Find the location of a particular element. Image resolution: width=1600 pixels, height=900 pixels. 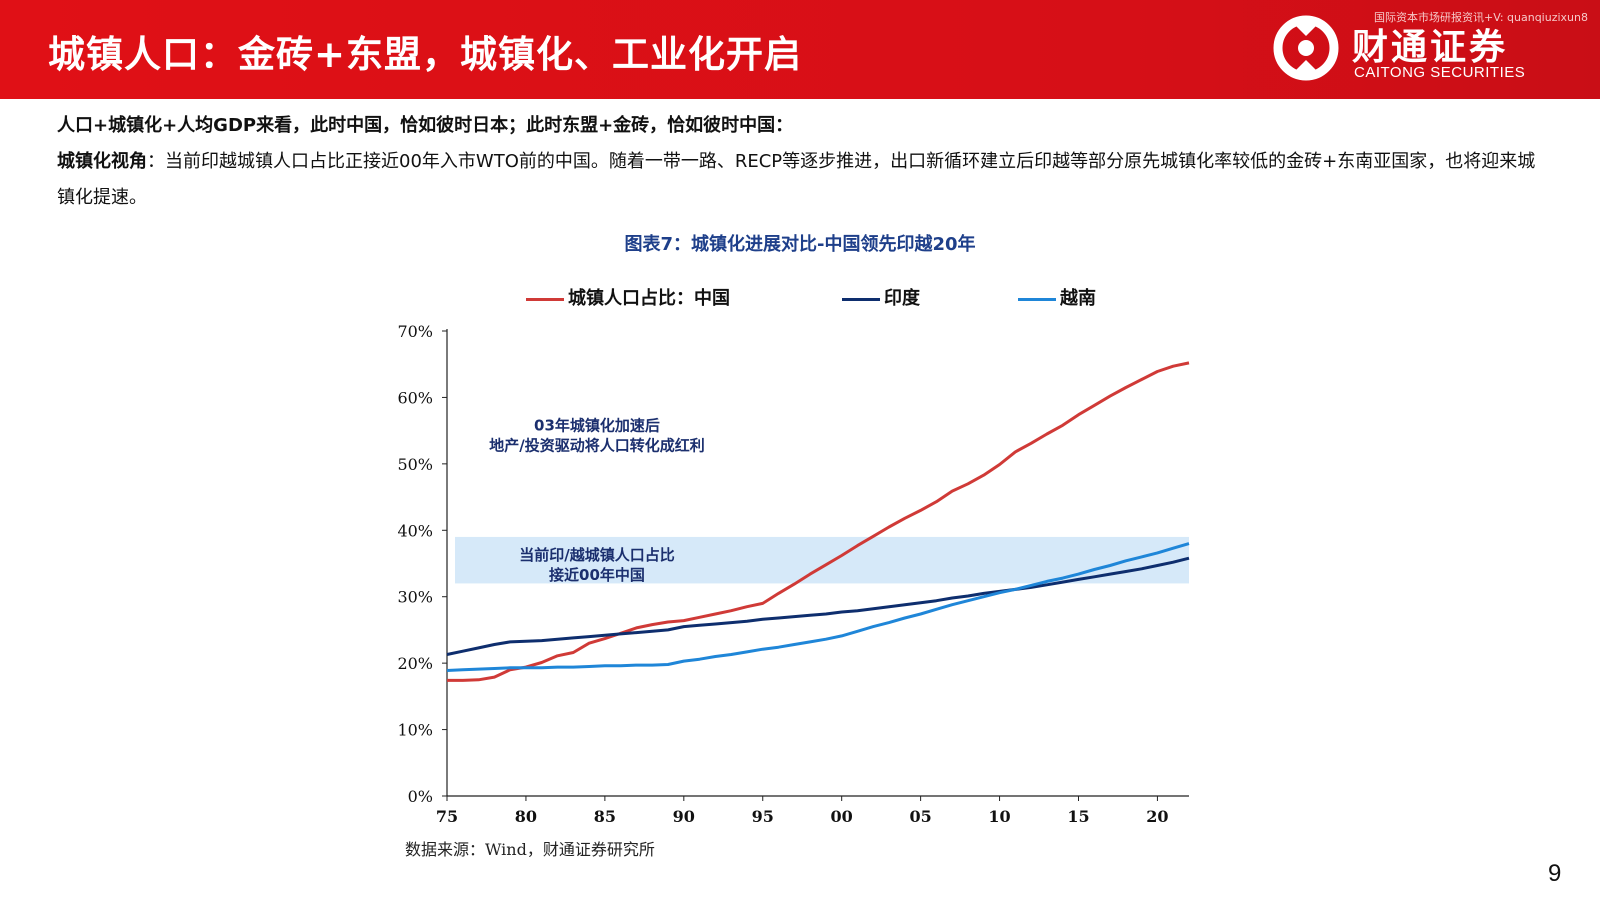

legend-swatch-india is located at coordinates (861, 299).